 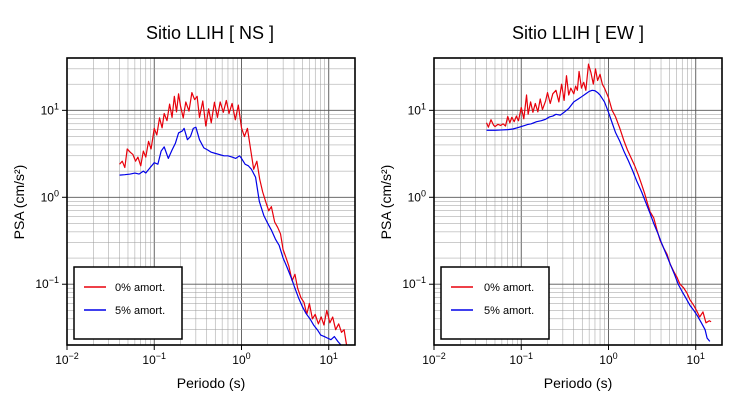 What do you see at coordinates (578, 33) in the screenshot?
I see `chart-title: Sitio LLIH [ EW ]` at bounding box center [578, 33].